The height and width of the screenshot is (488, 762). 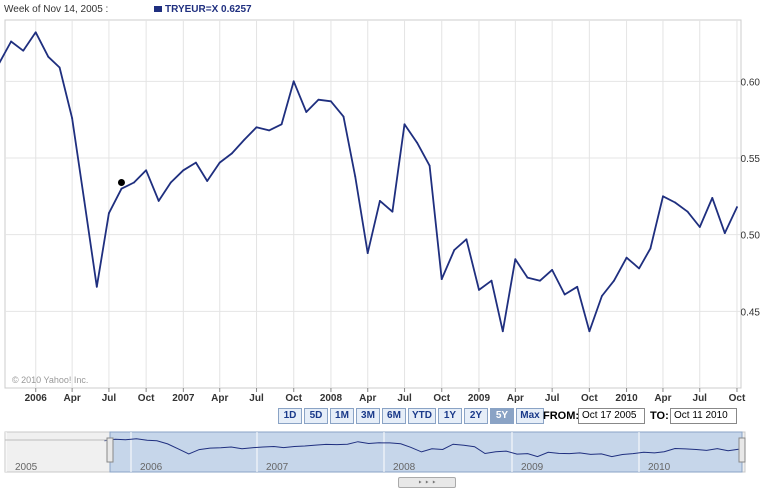 What do you see at coordinates (659, 416) in the screenshot?
I see `to-label: TO:` at bounding box center [659, 416].